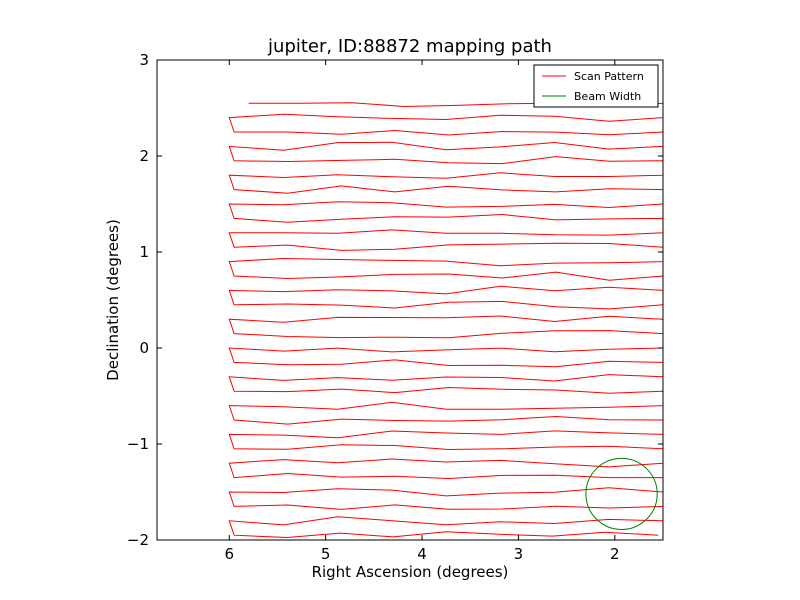 The width and height of the screenshot is (800, 600). Describe the element at coordinates (615, 554) in the screenshot. I see `x-tick-label: 2` at that location.